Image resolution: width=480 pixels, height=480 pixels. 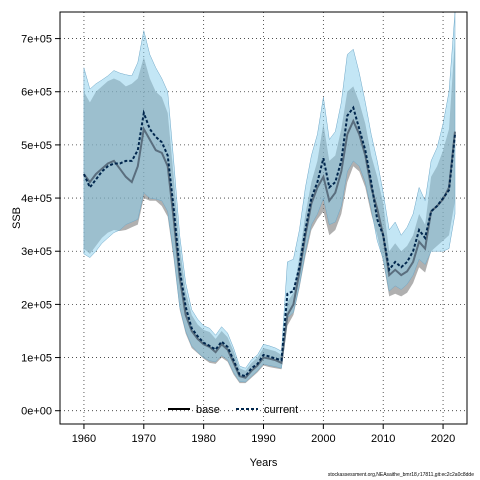 I want to click on legend-current-label: current, so click(x=281, y=410).